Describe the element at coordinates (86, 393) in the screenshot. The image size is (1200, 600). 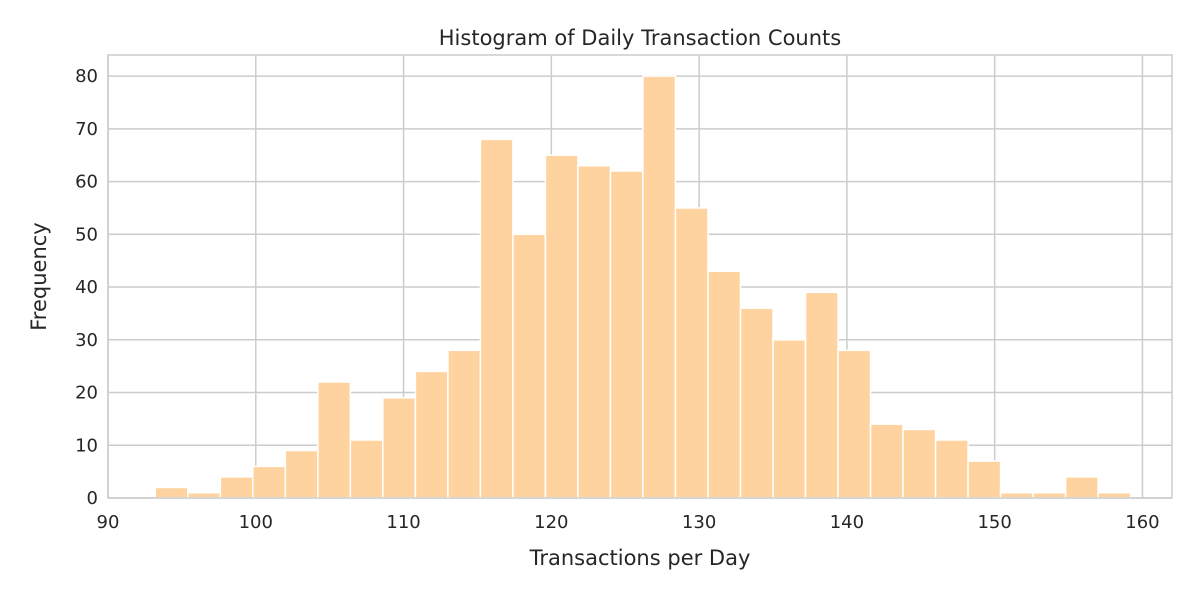
I see `y-tick-label: 20` at that location.